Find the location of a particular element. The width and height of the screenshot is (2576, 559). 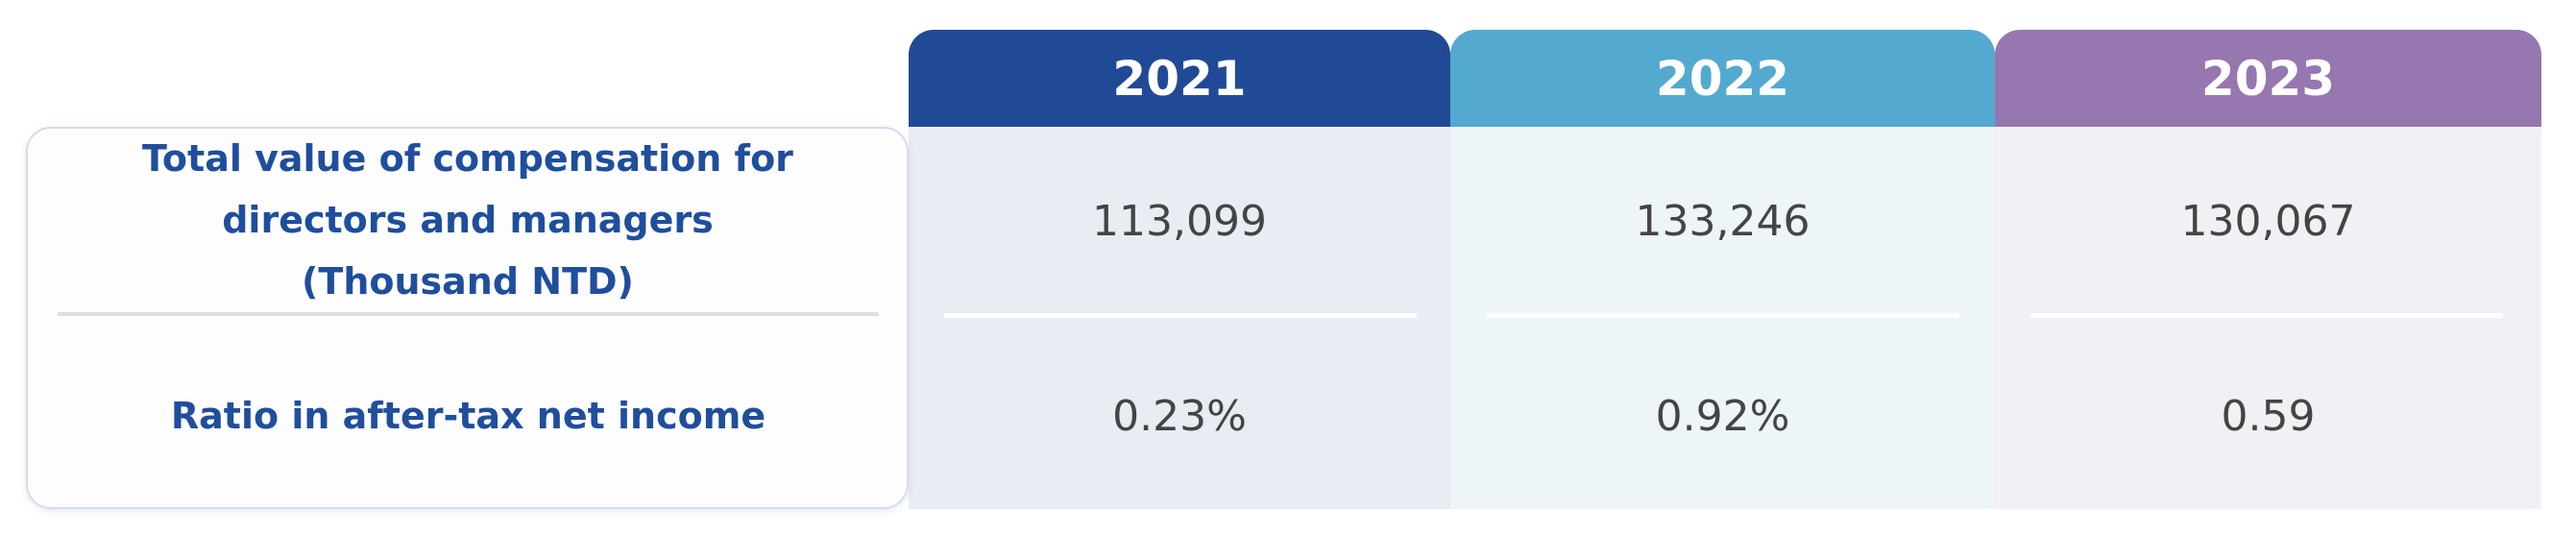

cell-value: 133,246 is located at coordinates (1722, 221).